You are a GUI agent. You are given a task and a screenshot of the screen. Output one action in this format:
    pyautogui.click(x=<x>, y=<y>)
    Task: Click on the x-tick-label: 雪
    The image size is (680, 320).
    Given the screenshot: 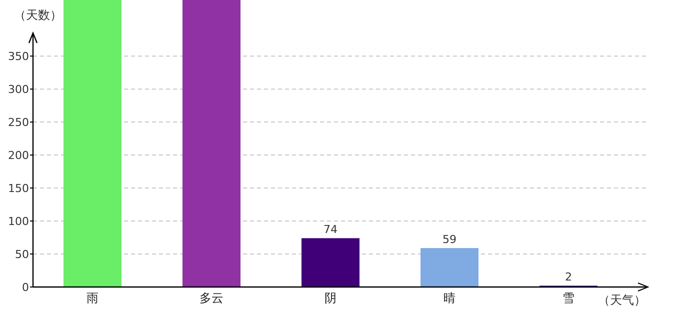 What is the action you would take?
    pyautogui.click(x=568, y=298)
    